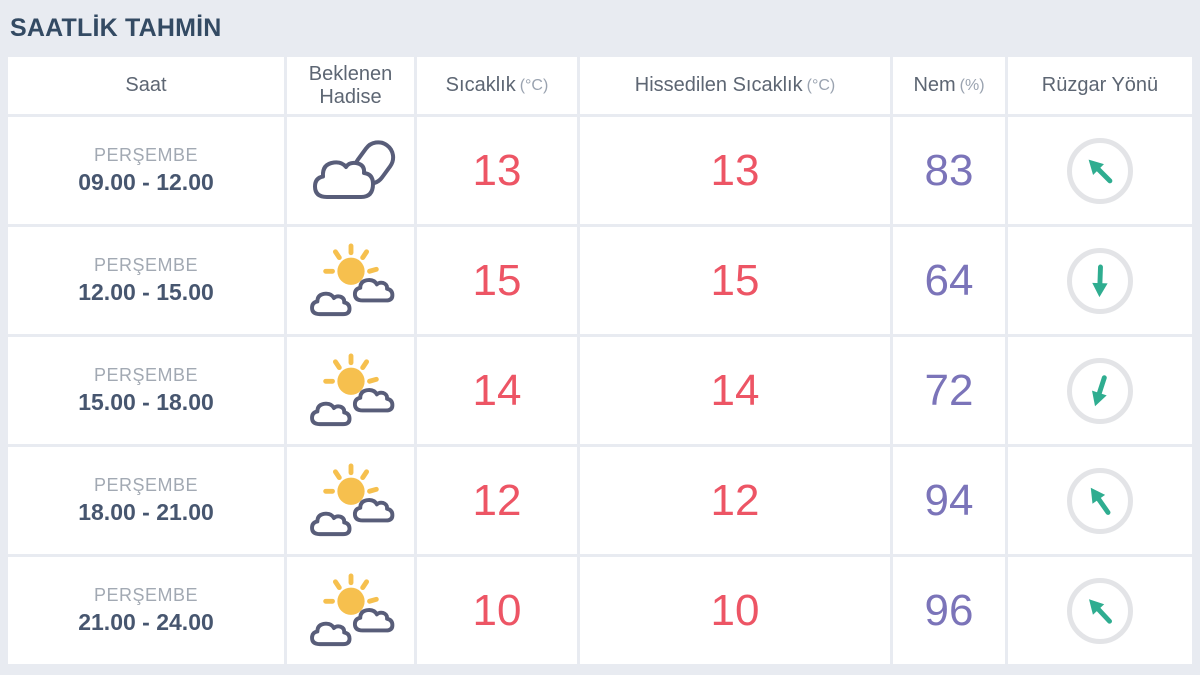  I want to click on temperature-cell: 12, so click(497, 500).